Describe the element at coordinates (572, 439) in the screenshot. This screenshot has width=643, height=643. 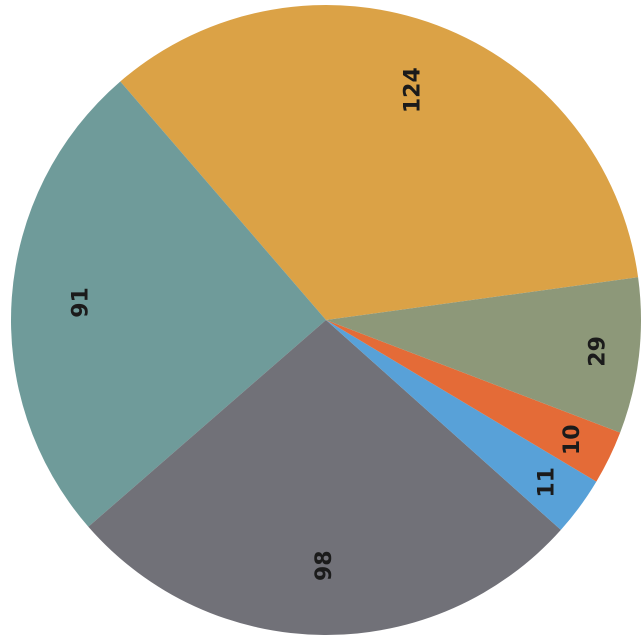
I see `pie-slice-label-10: 10` at that location.